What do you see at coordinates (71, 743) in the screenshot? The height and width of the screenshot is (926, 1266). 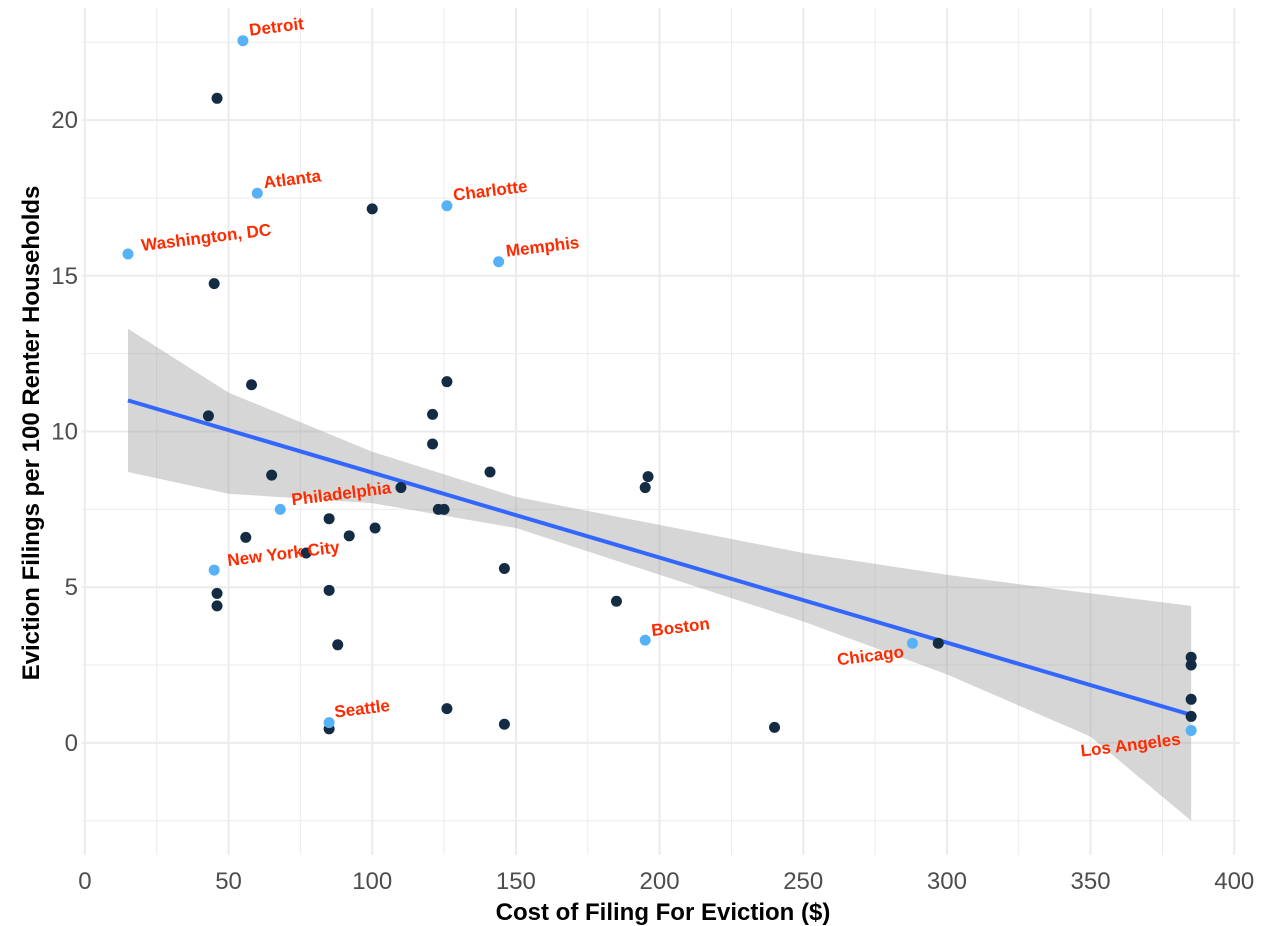 I see `y-tick-label: 0` at bounding box center [71, 743].